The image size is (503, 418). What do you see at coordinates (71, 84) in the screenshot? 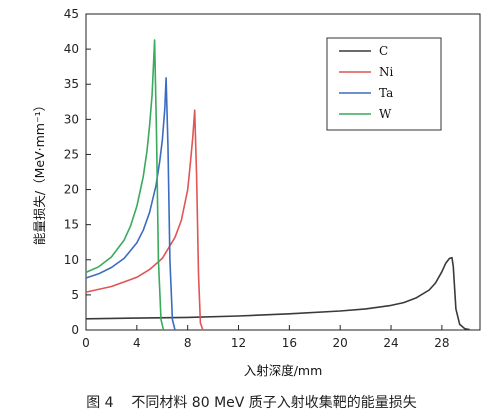
I see `y-tick-label: 35` at bounding box center [71, 84].